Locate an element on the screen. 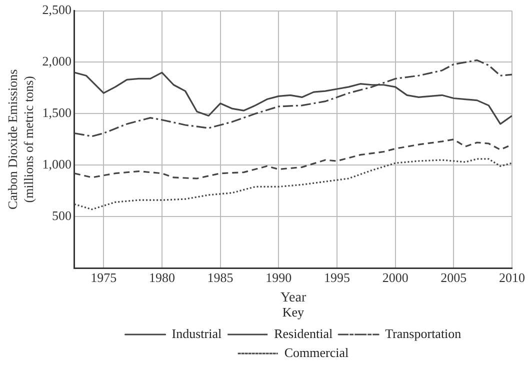 The height and width of the screenshot is (374, 528). y-tick-label: 500 is located at coordinates (62, 215).